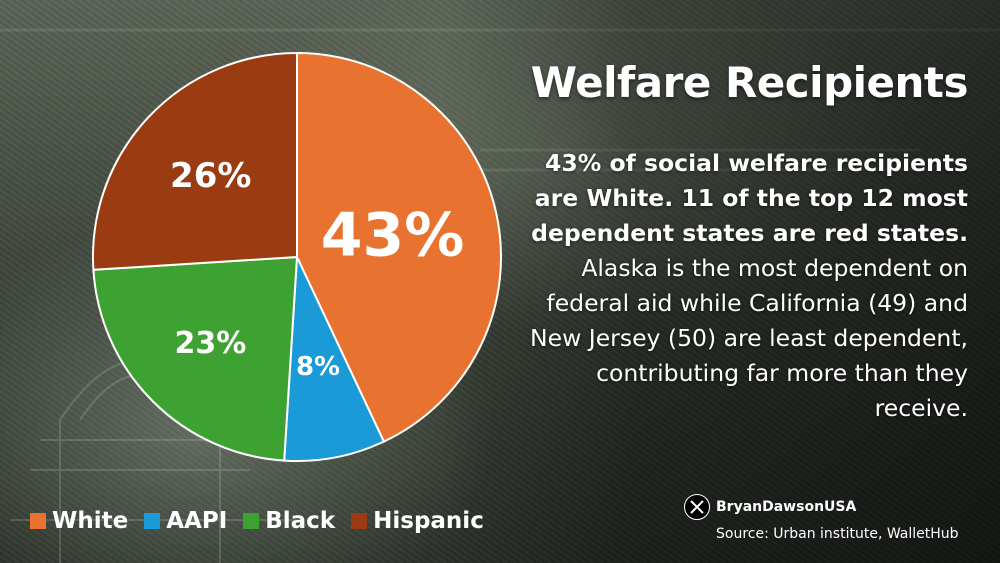 This screenshot has width=1000, height=563. Describe the element at coordinates (318, 367) in the screenshot. I see `pie-label-aapi: 8%` at that location.